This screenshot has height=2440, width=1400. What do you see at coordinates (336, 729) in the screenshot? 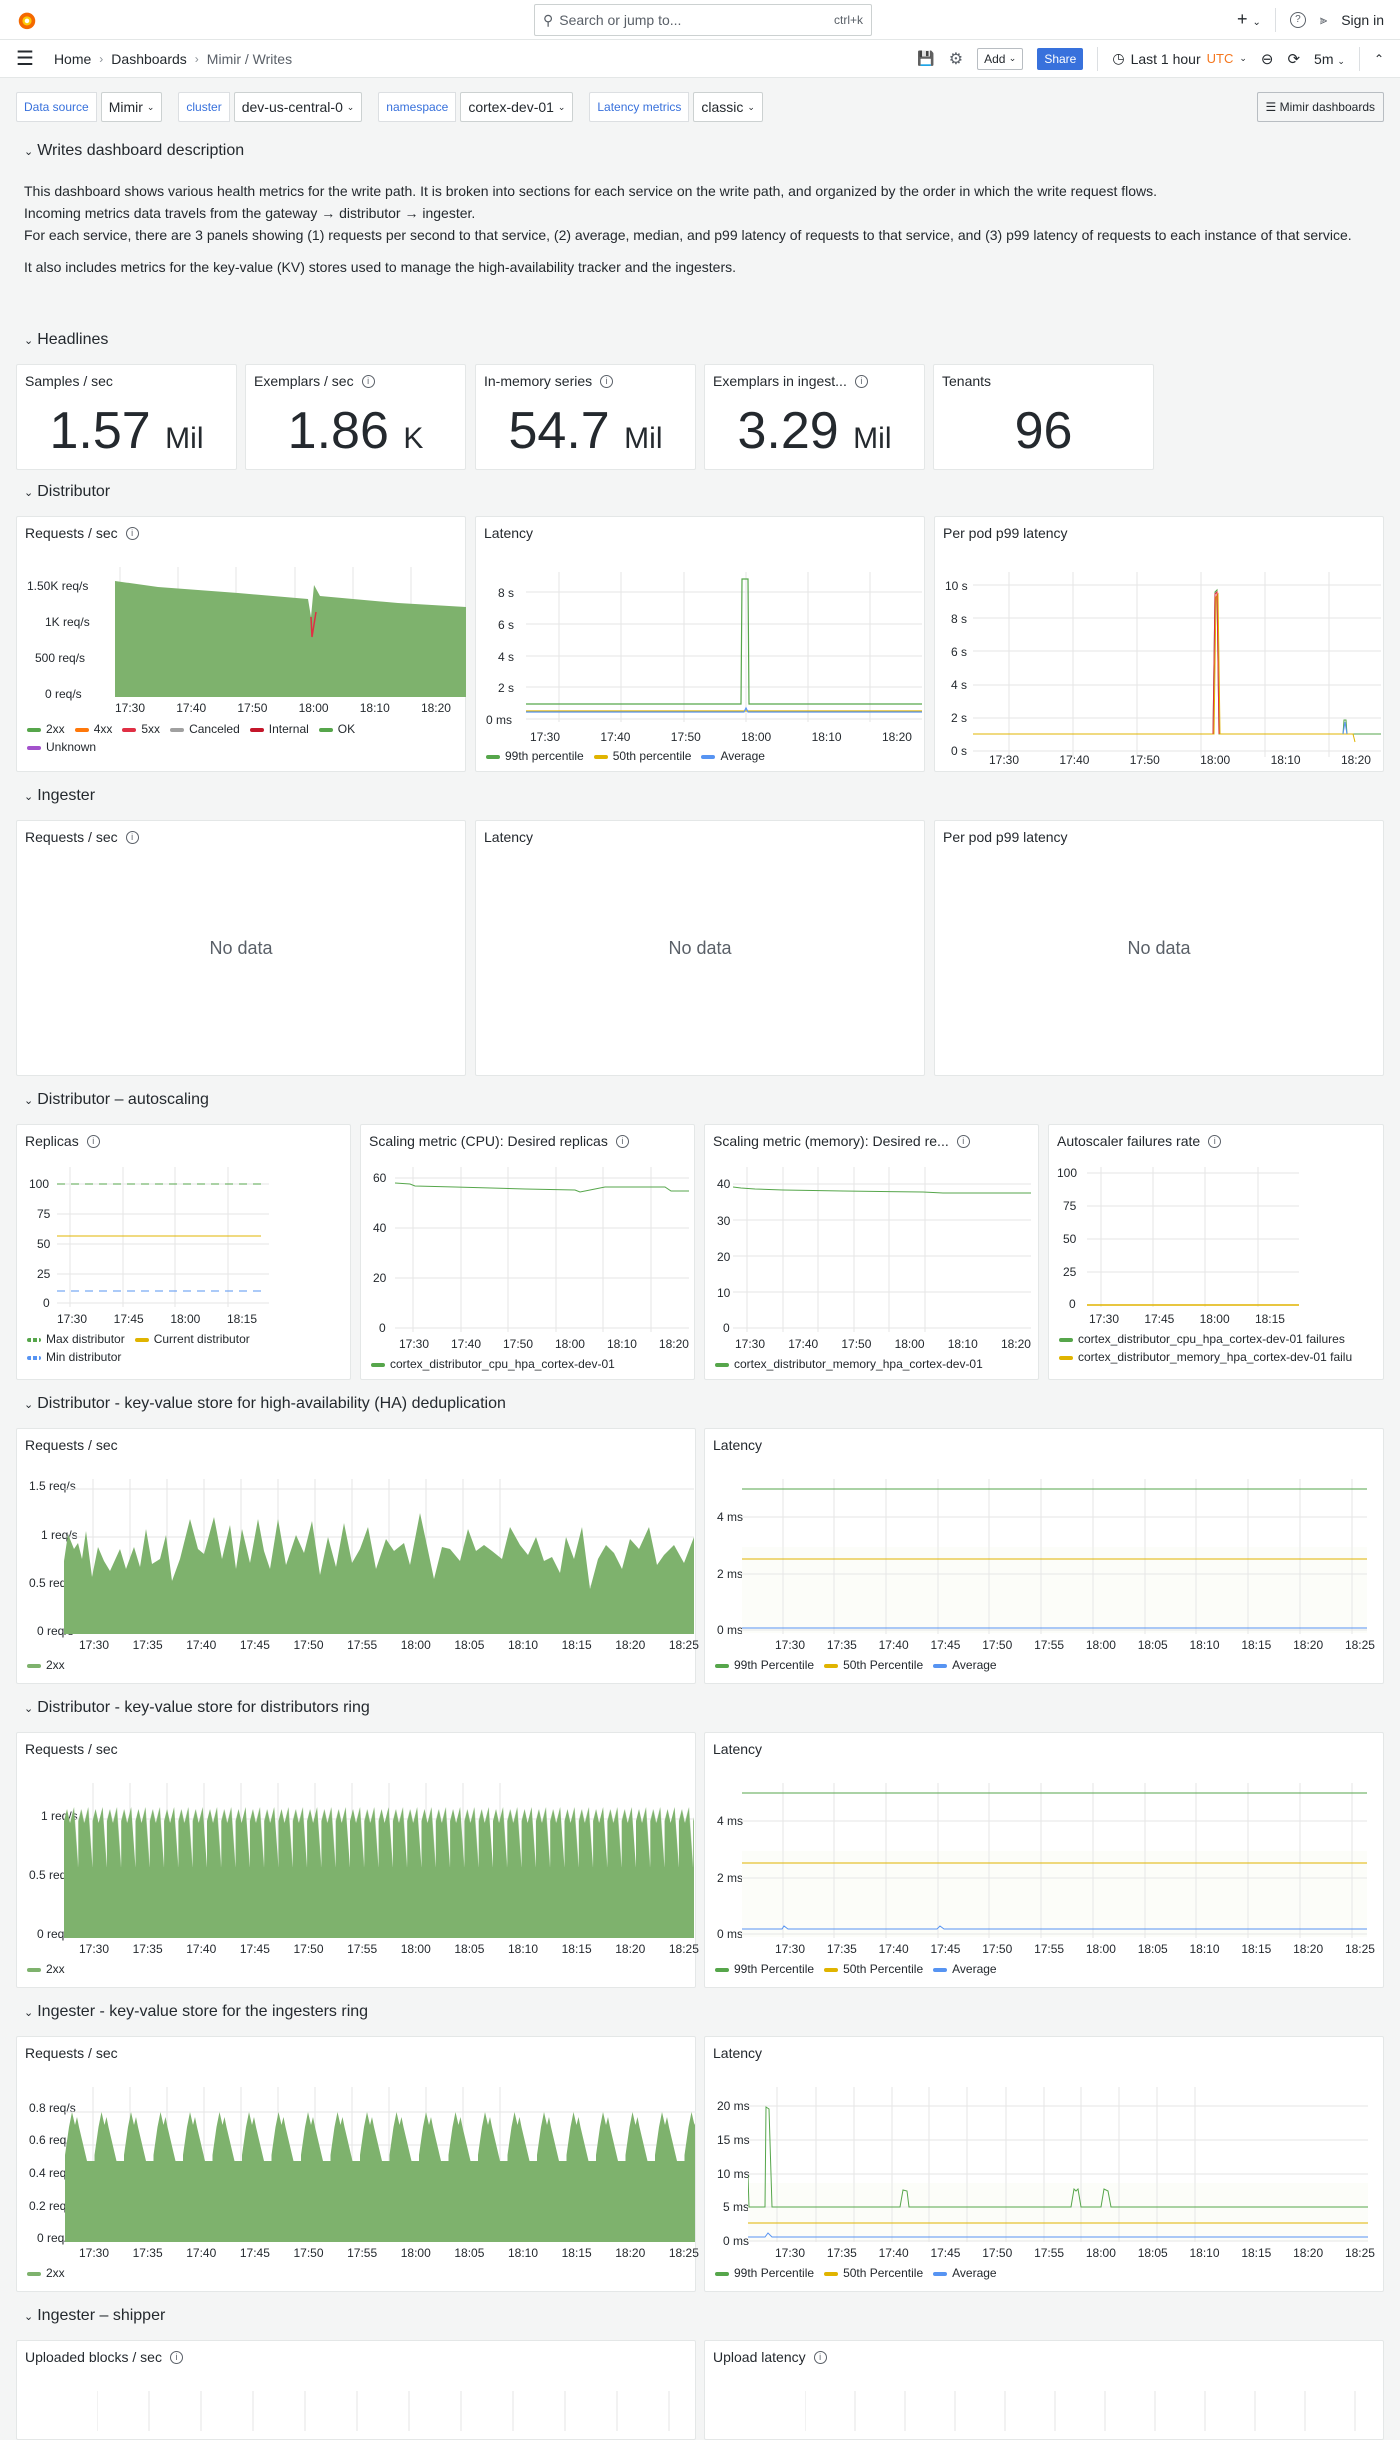
I see `legend-item: OK` at bounding box center [336, 729].